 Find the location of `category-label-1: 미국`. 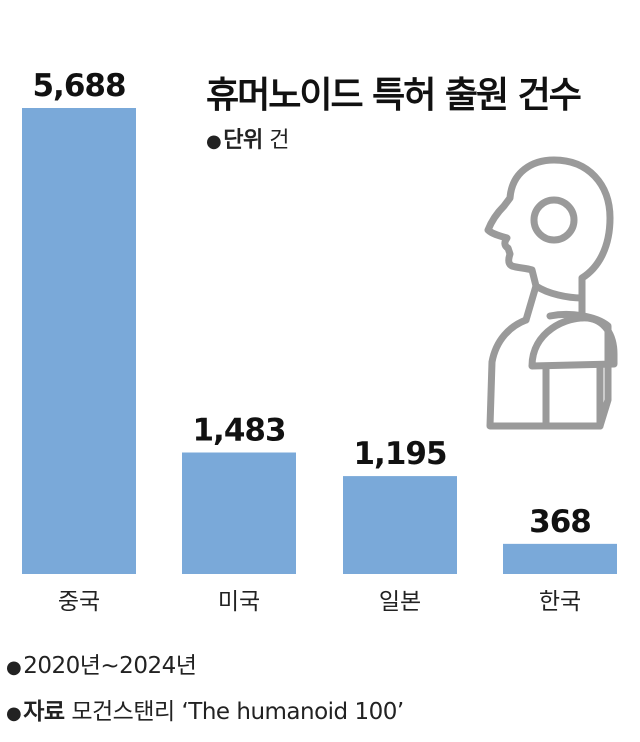

category-label-1: 미국 is located at coordinates (239, 602).